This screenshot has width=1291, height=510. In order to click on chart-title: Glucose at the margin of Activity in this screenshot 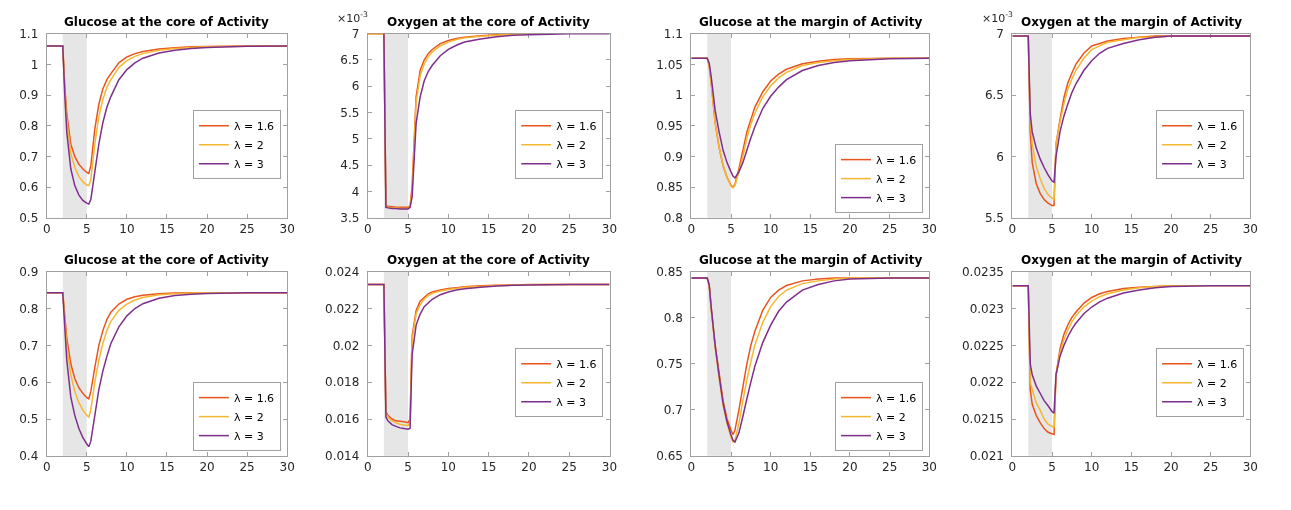, I will do `click(811, 22)`.